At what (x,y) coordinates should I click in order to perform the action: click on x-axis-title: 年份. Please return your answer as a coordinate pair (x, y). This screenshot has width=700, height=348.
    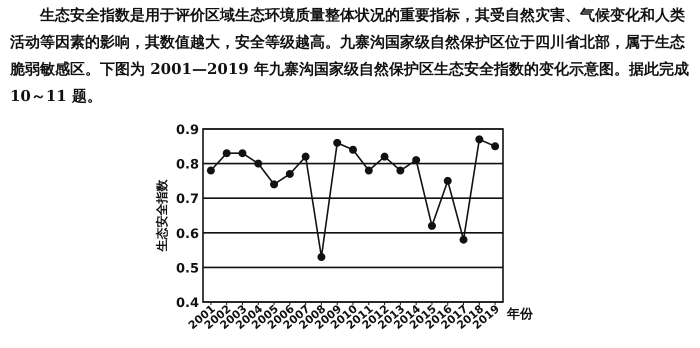
    Looking at the image, I should click on (520, 314).